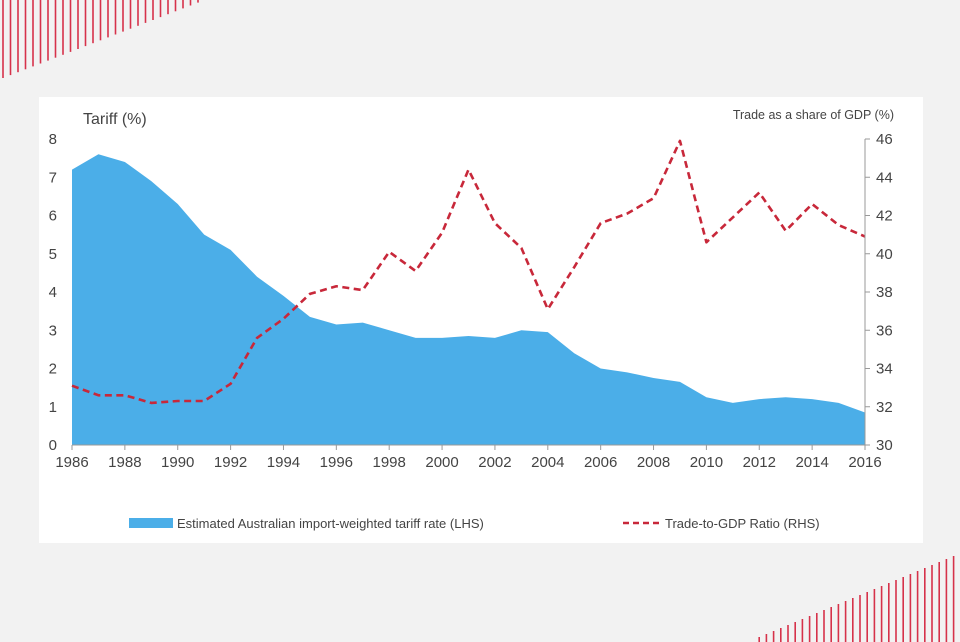 This screenshot has width=960, height=642. I want to click on right-tick-label: 40, so click(884, 254).